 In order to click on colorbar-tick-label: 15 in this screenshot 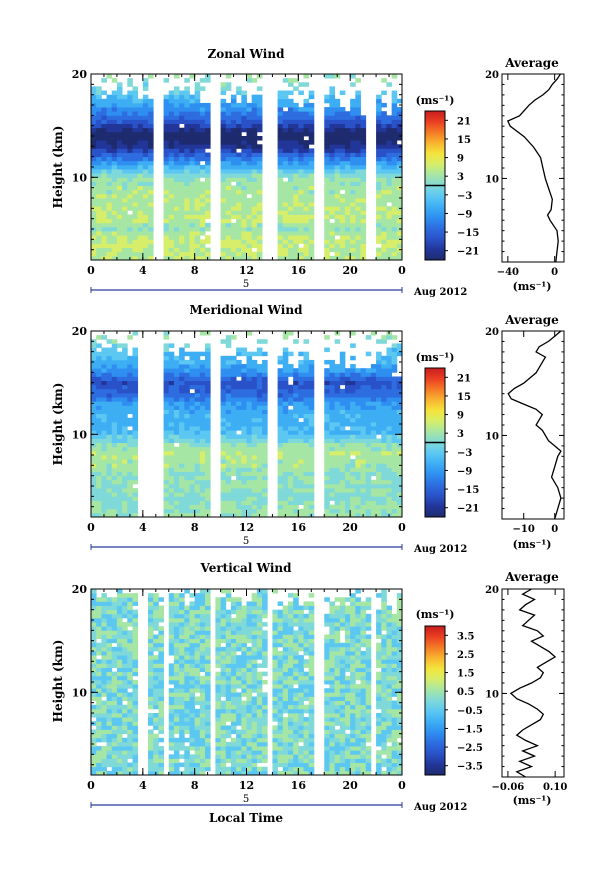, I will do `click(464, 140)`.